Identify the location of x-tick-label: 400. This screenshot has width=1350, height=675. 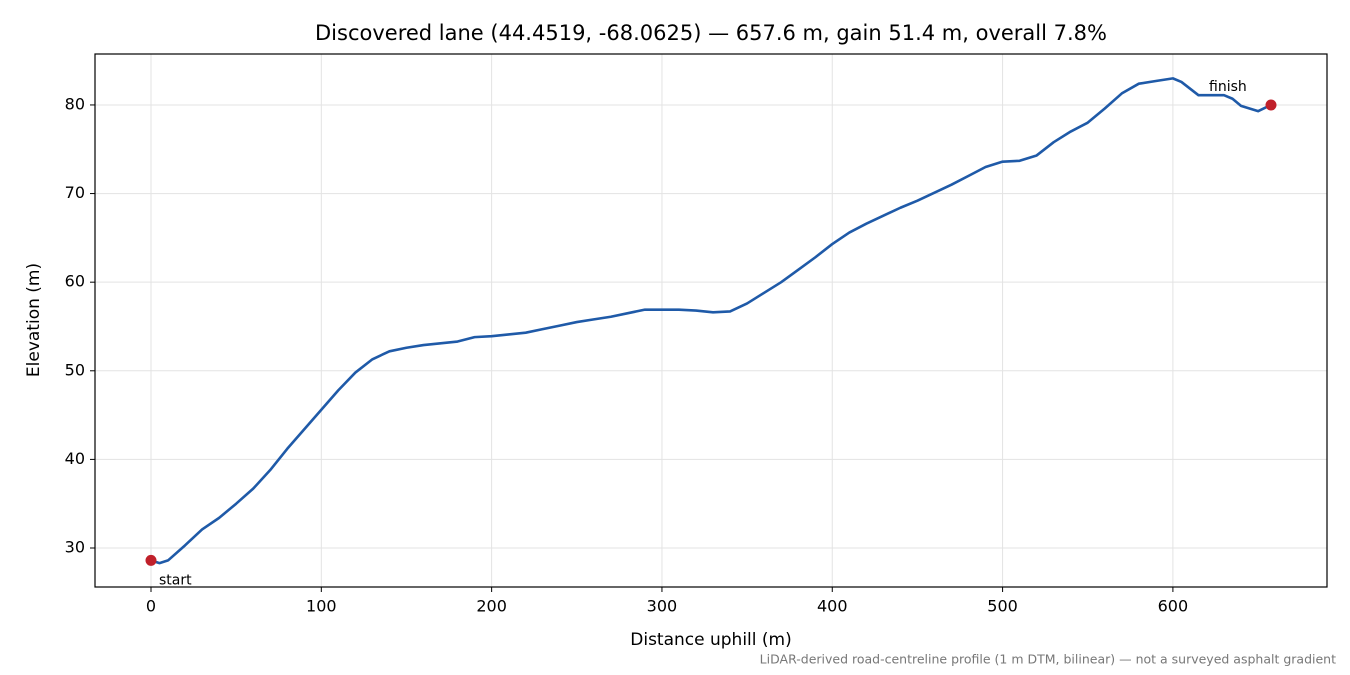
(832, 606).